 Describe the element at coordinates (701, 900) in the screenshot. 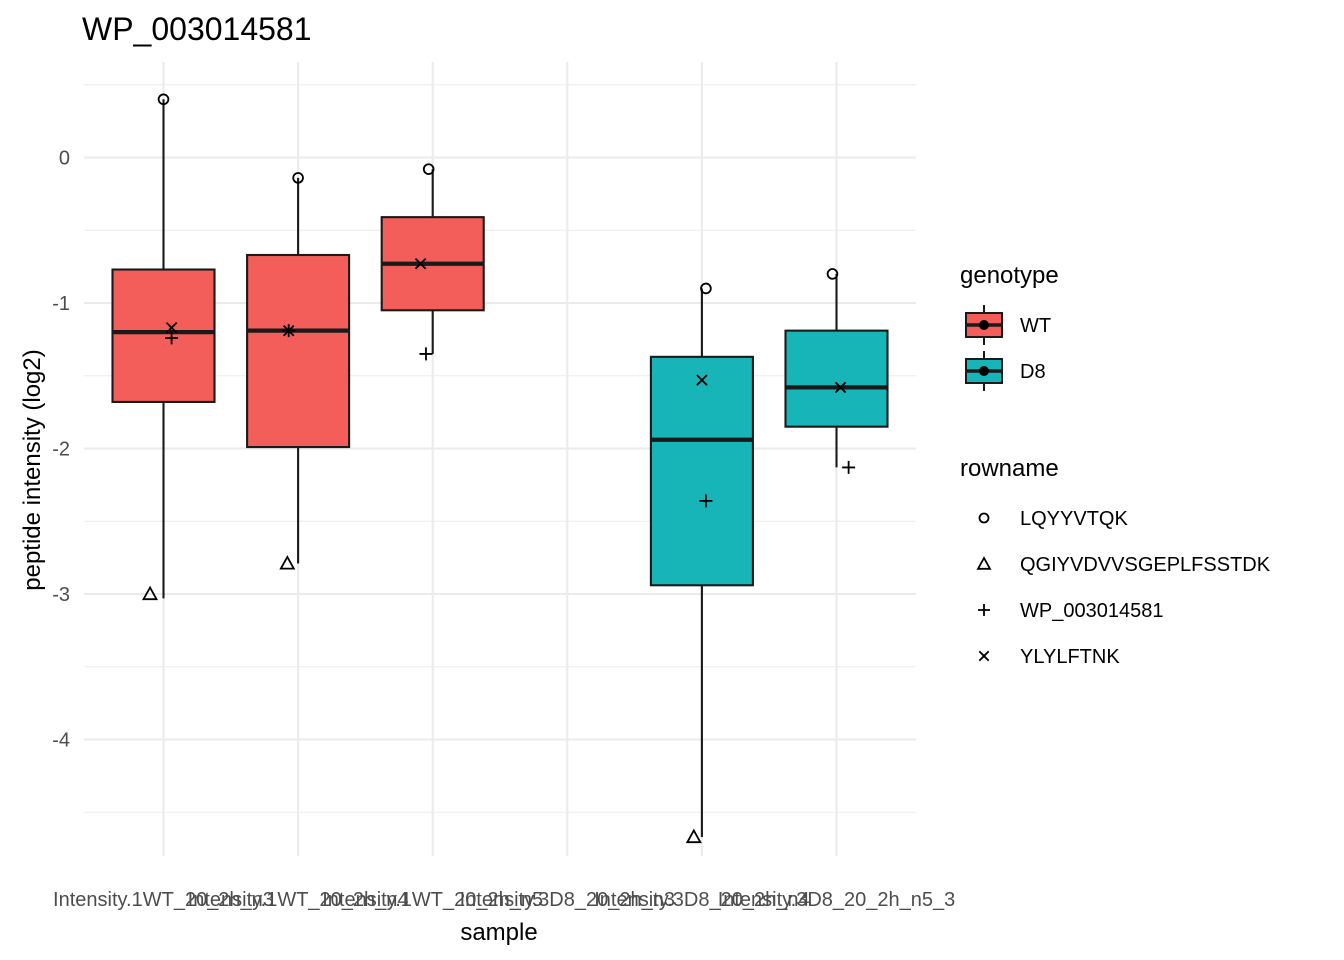

I see `x-tick-label: Intensity.3D8_20_2h_n4` at that location.